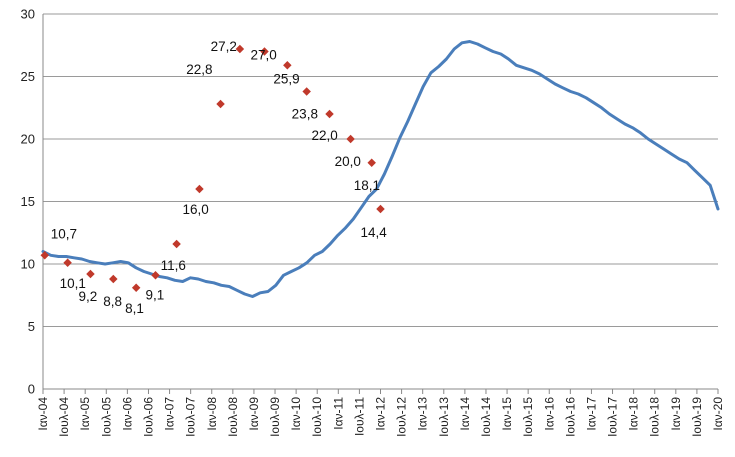  I want to click on data-label-14: 20,0, so click(348, 161).